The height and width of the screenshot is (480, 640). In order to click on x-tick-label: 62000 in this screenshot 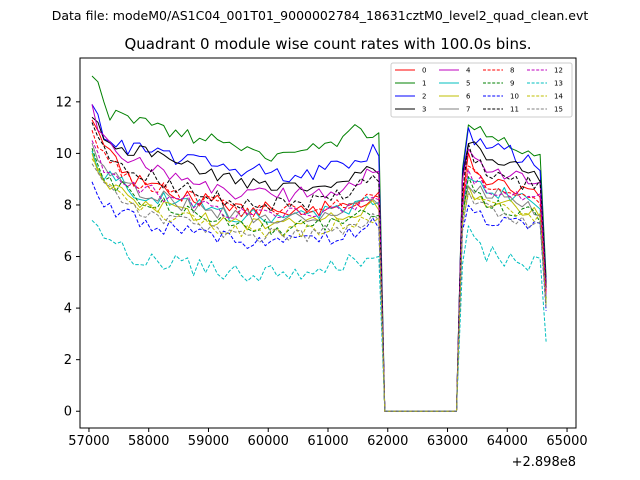, I will do `click(387, 441)`.